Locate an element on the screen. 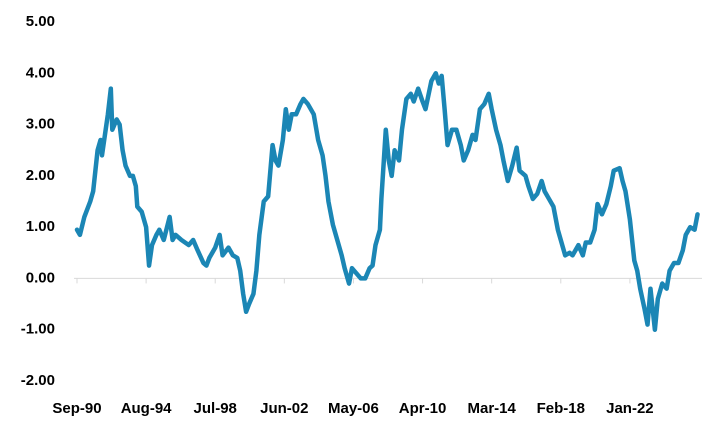 Image resolution: width=721 pixels, height=433 pixels. x-tick-label: Jul-98 is located at coordinates (215, 408).